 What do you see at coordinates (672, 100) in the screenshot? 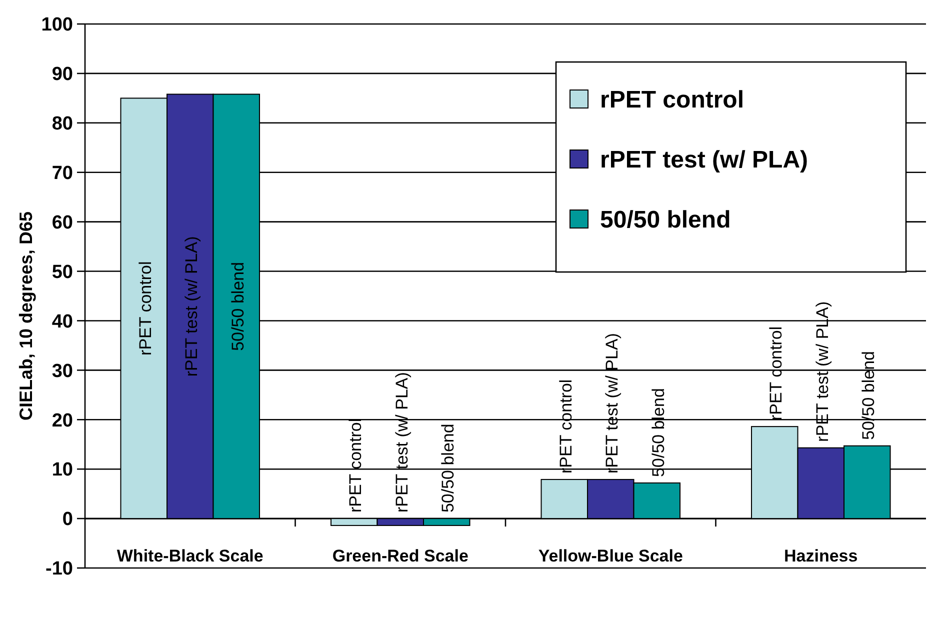
I see `legend-label: rPET control` at bounding box center [672, 100].